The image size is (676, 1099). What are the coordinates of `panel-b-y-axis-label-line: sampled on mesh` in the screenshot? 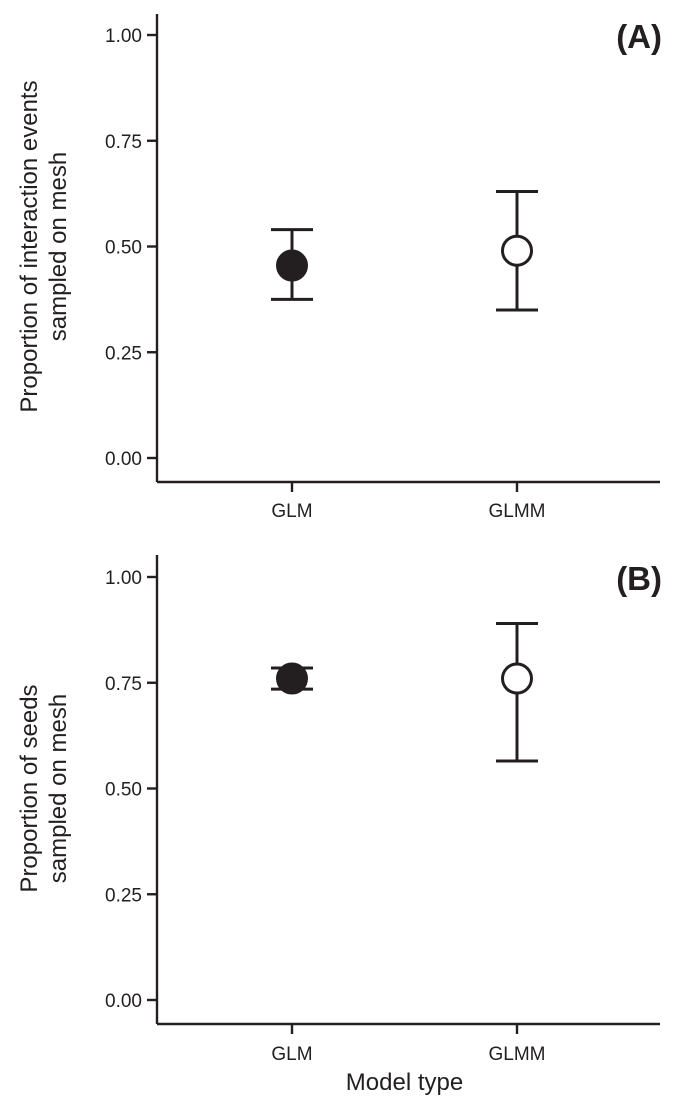 It's located at (58, 788).